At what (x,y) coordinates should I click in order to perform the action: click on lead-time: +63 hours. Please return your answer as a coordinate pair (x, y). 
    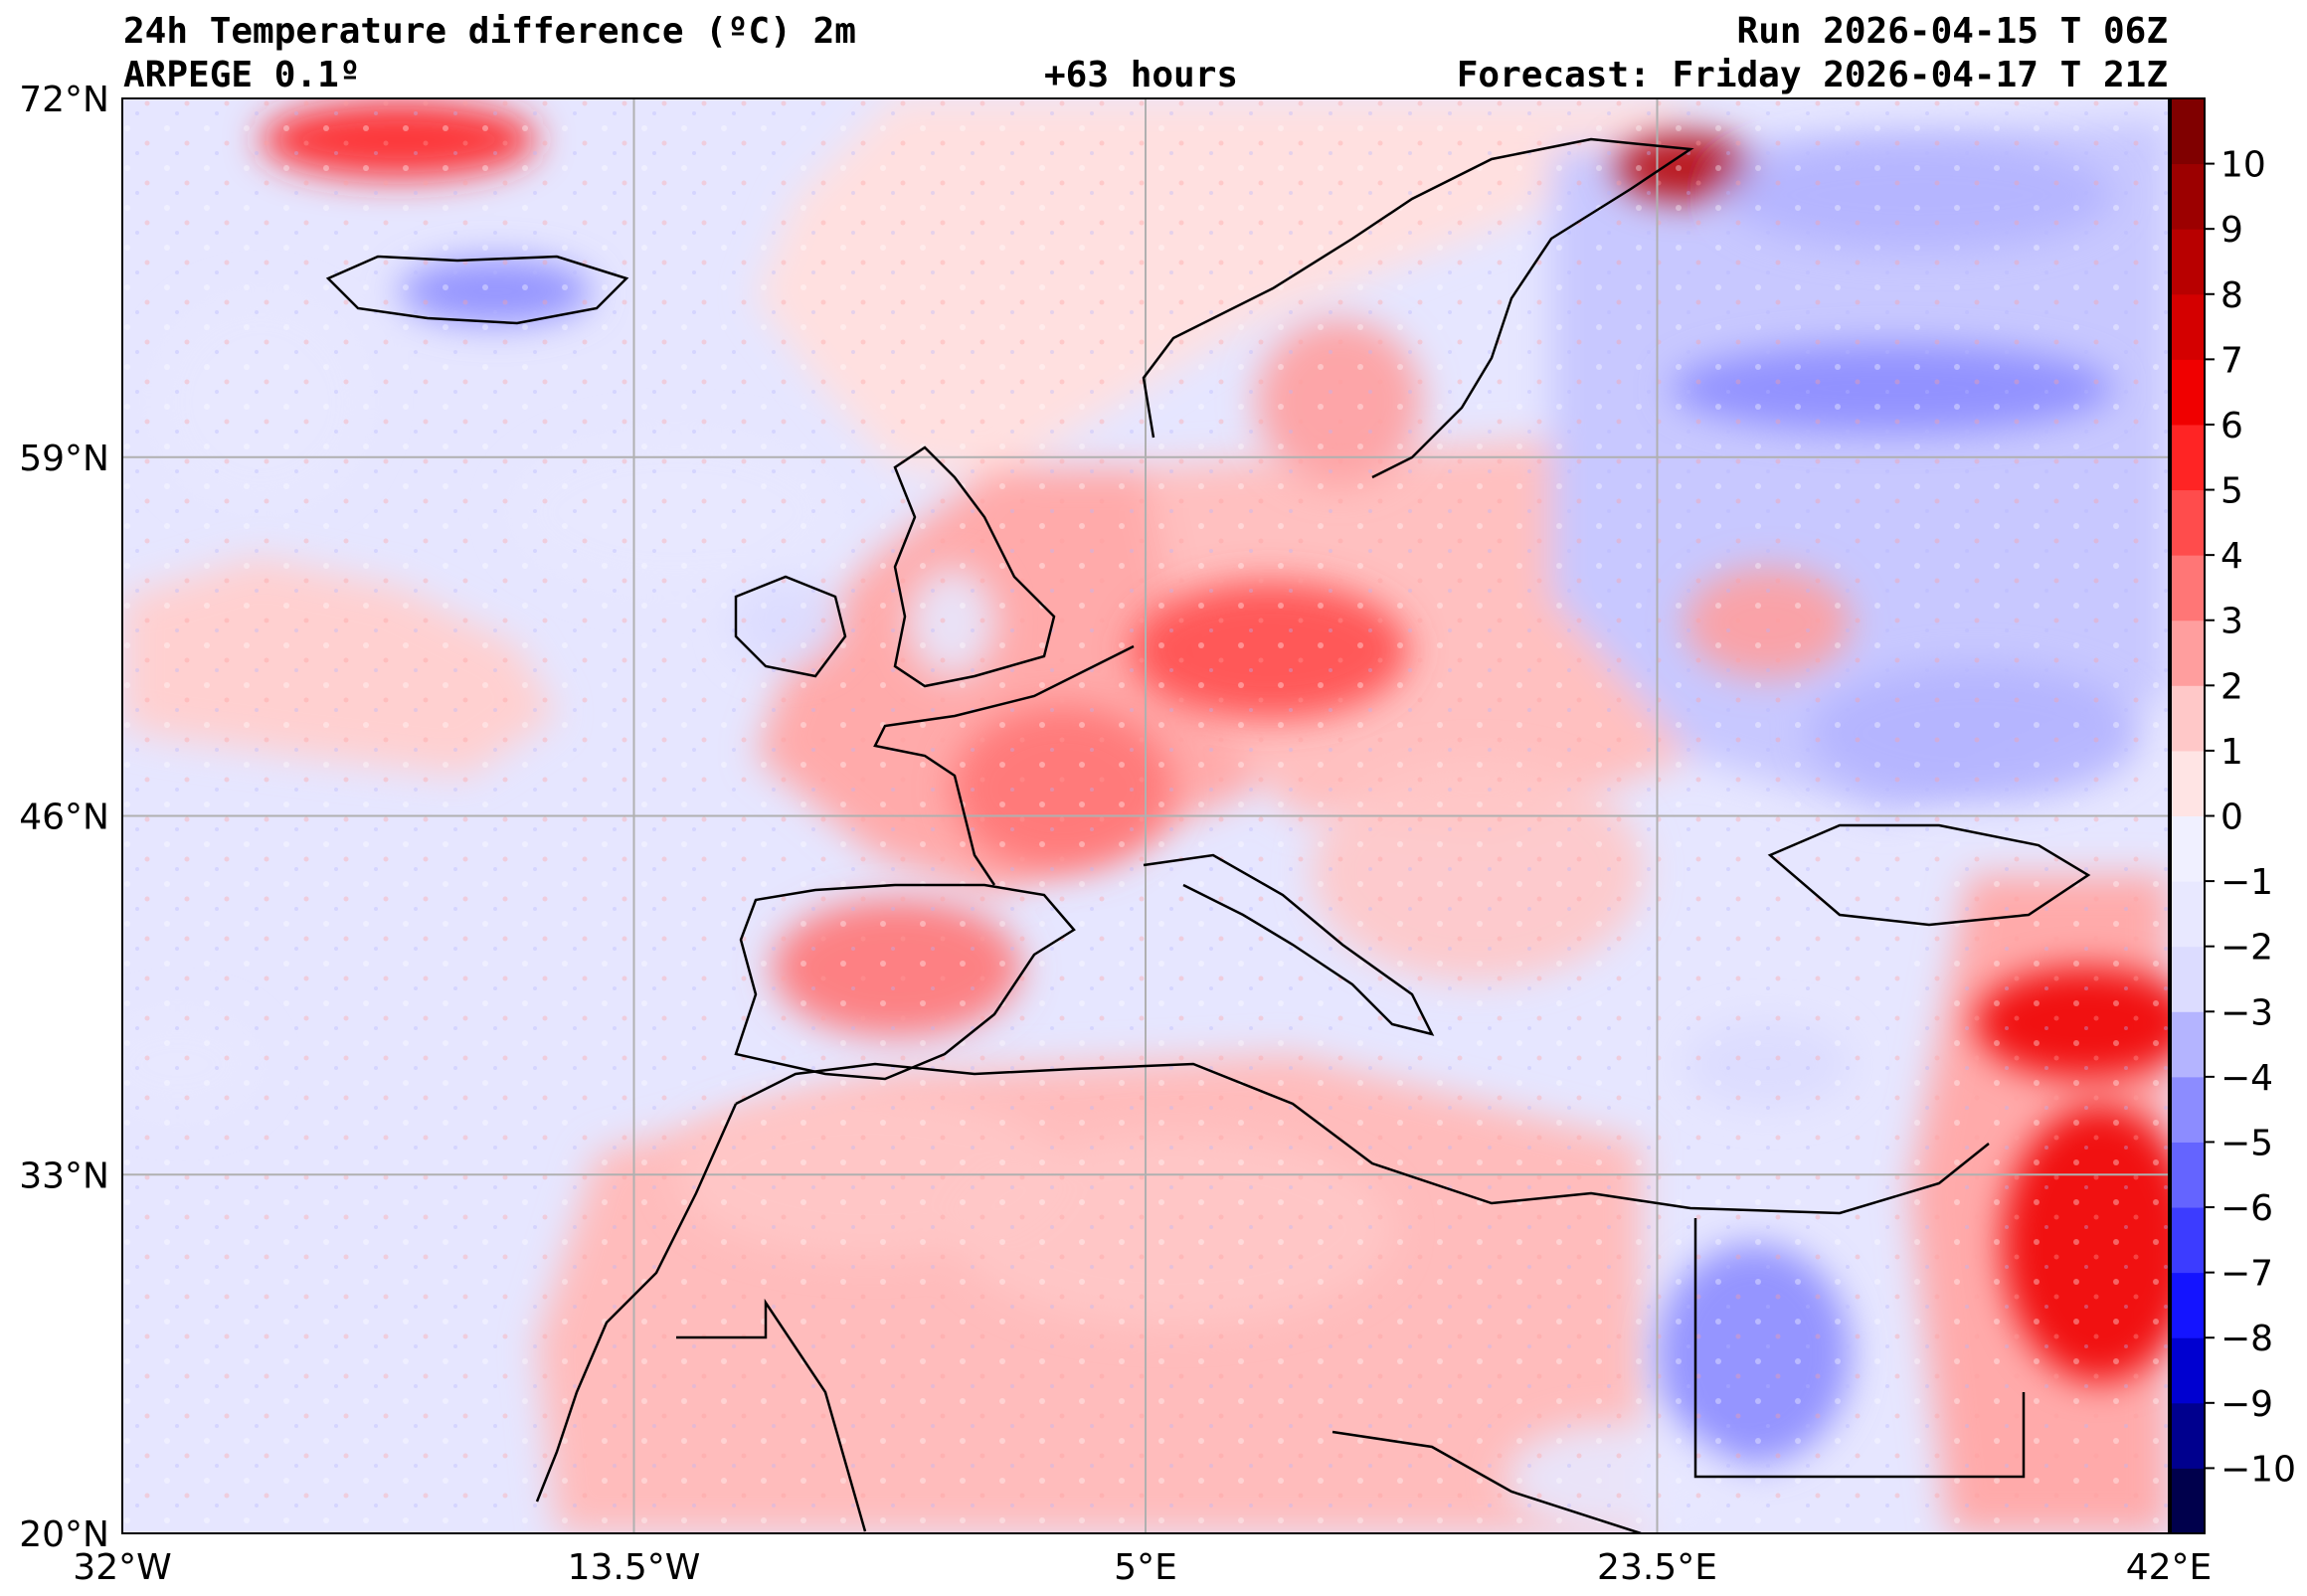
    Looking at the image, I should click on (1141, 75).